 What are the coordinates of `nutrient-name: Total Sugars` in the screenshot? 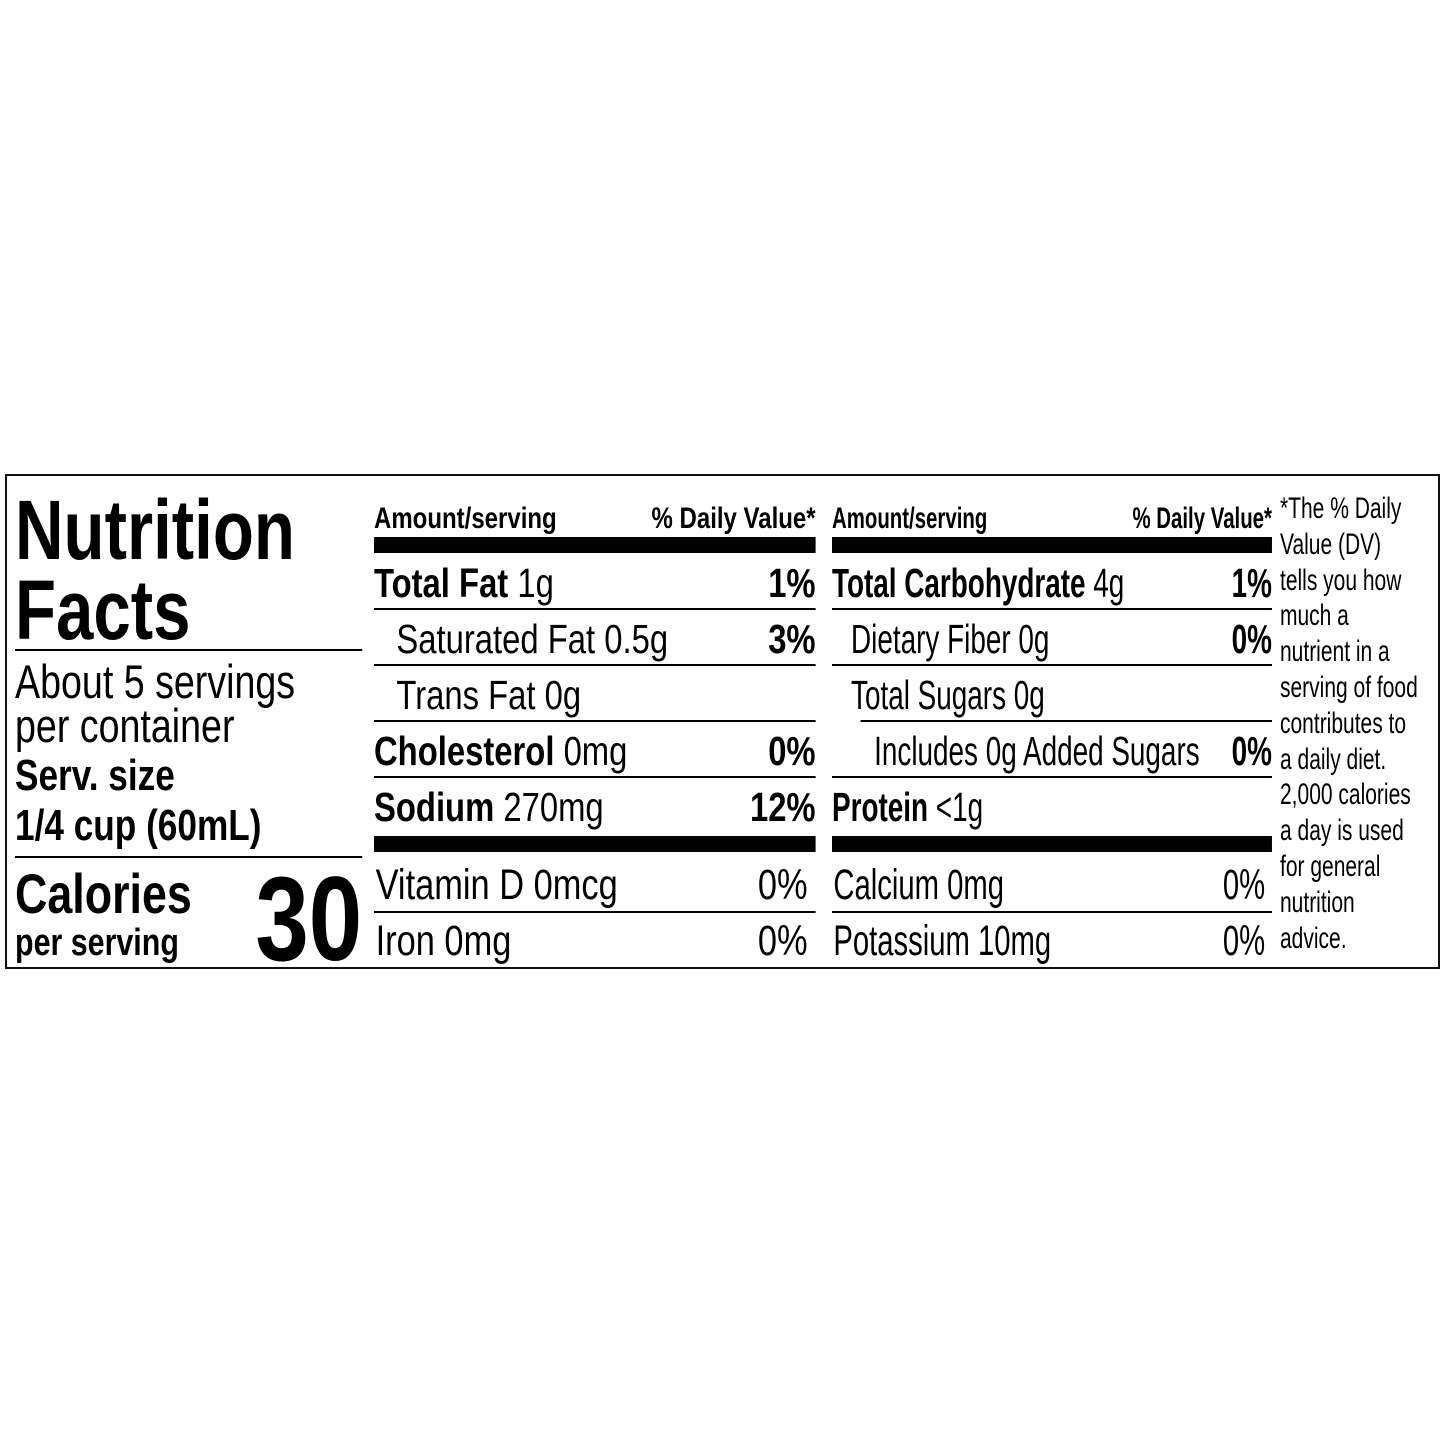 It's located at (929, 695).